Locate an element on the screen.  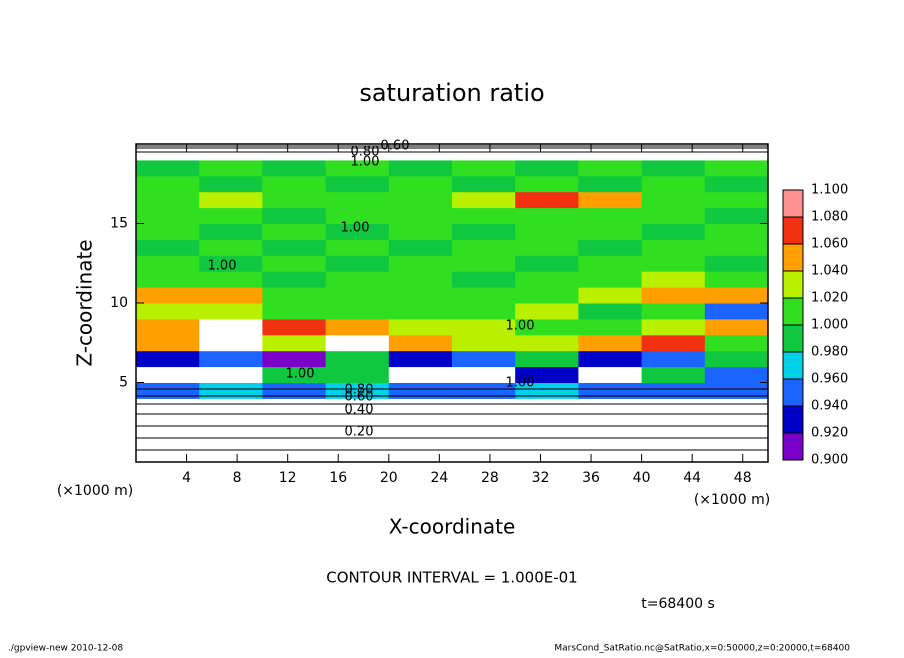
contour-label: 0.60 is located at coordinates (359, 397).